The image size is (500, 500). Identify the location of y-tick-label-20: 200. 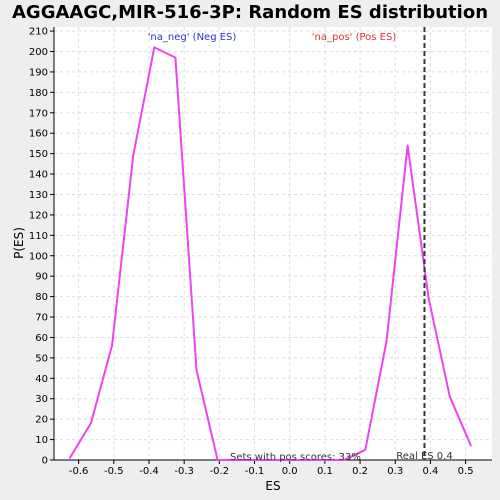
(38, 52).